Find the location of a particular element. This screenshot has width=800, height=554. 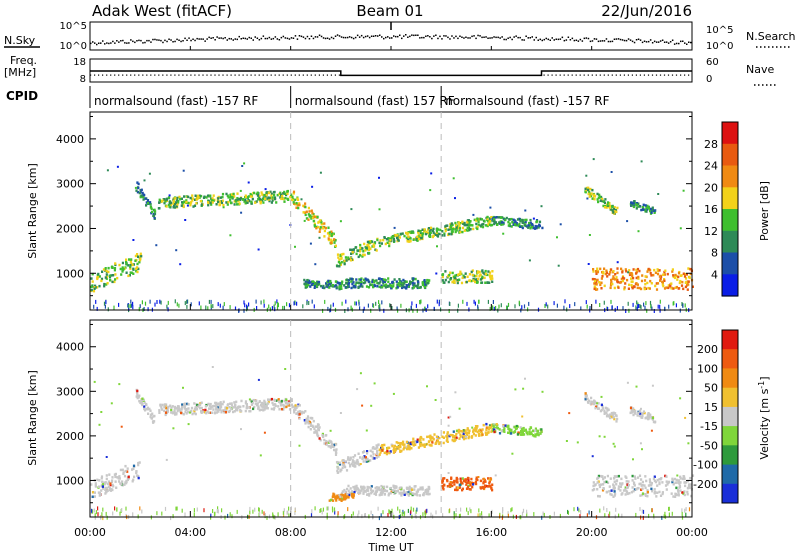

freq-unit-label: [MHz] is located at coordinates (20, 72).